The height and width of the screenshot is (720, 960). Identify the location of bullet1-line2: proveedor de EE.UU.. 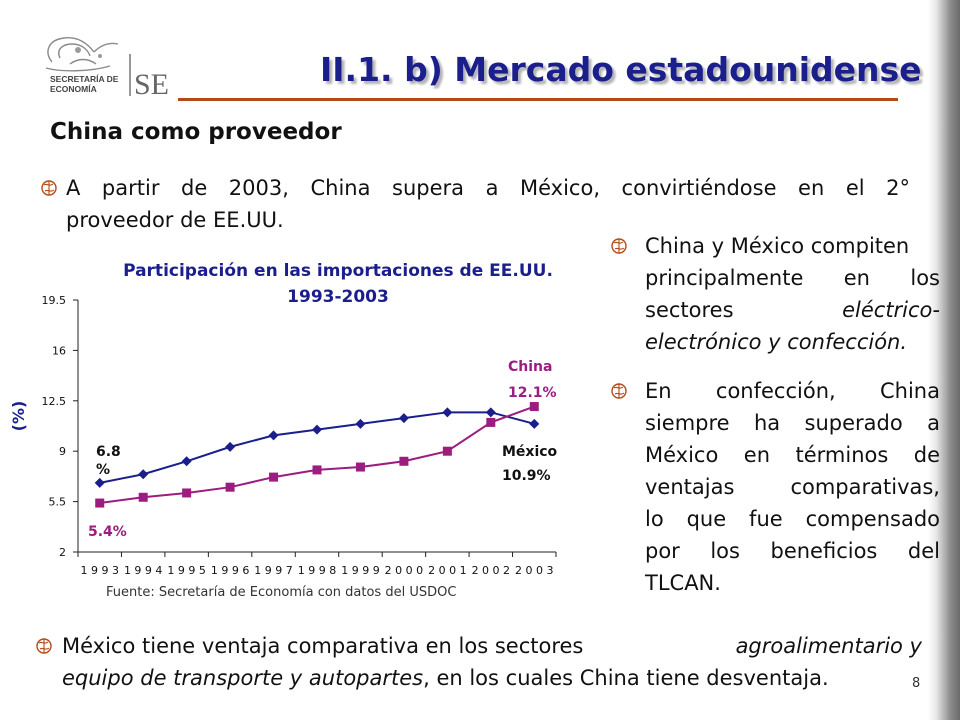
(175, 220).